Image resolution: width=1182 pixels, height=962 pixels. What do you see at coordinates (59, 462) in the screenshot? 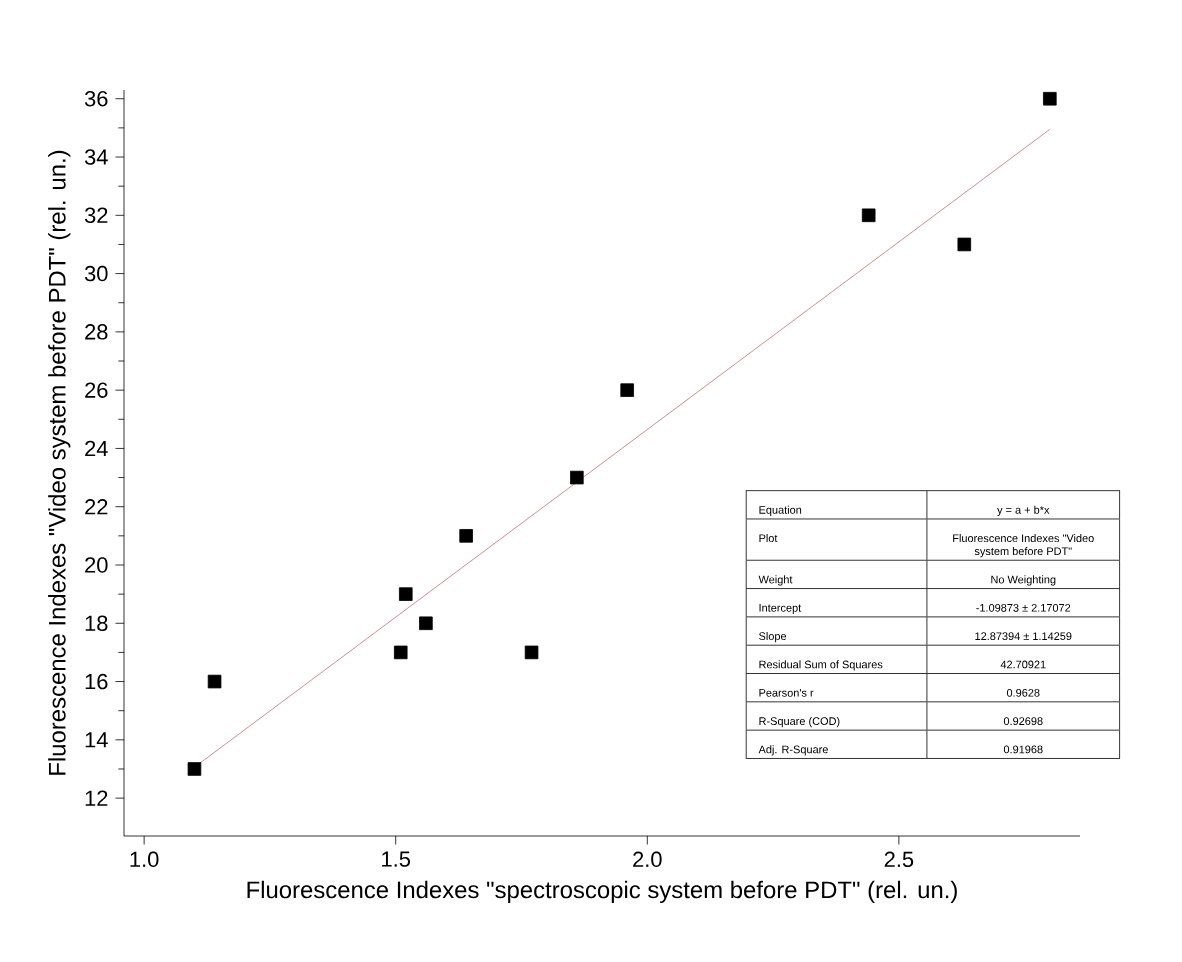
I see `y-axis-title: Fluorescence Indexes "Video system before PDT" (rel. un.)` at bounding box center [59, 462].